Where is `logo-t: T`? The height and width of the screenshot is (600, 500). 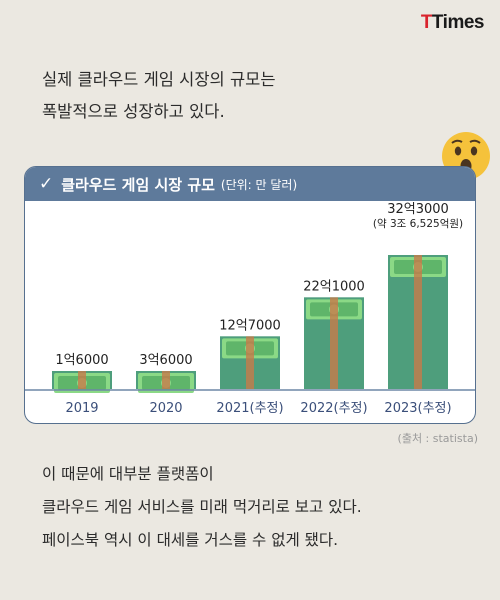
logo-t: T is located at coordinates (426, 22).